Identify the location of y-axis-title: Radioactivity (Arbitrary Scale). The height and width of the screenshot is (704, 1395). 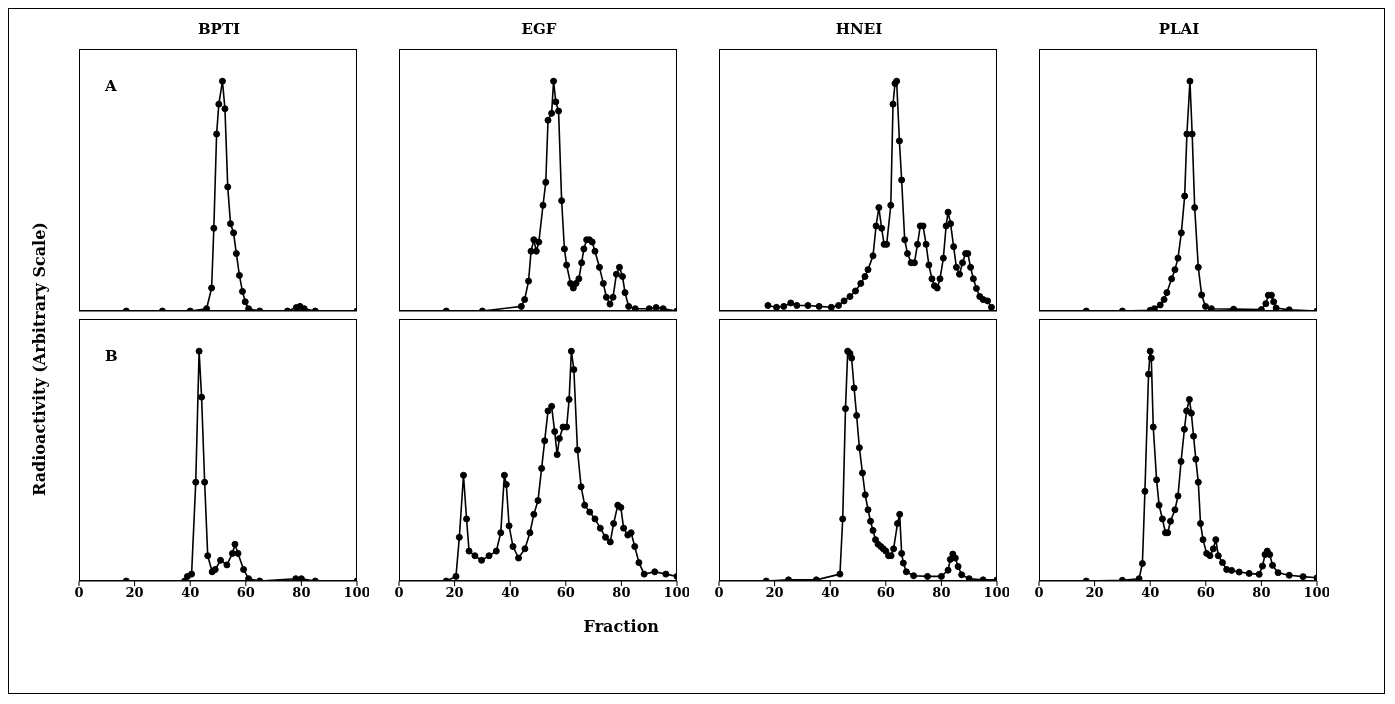
(39, 359).